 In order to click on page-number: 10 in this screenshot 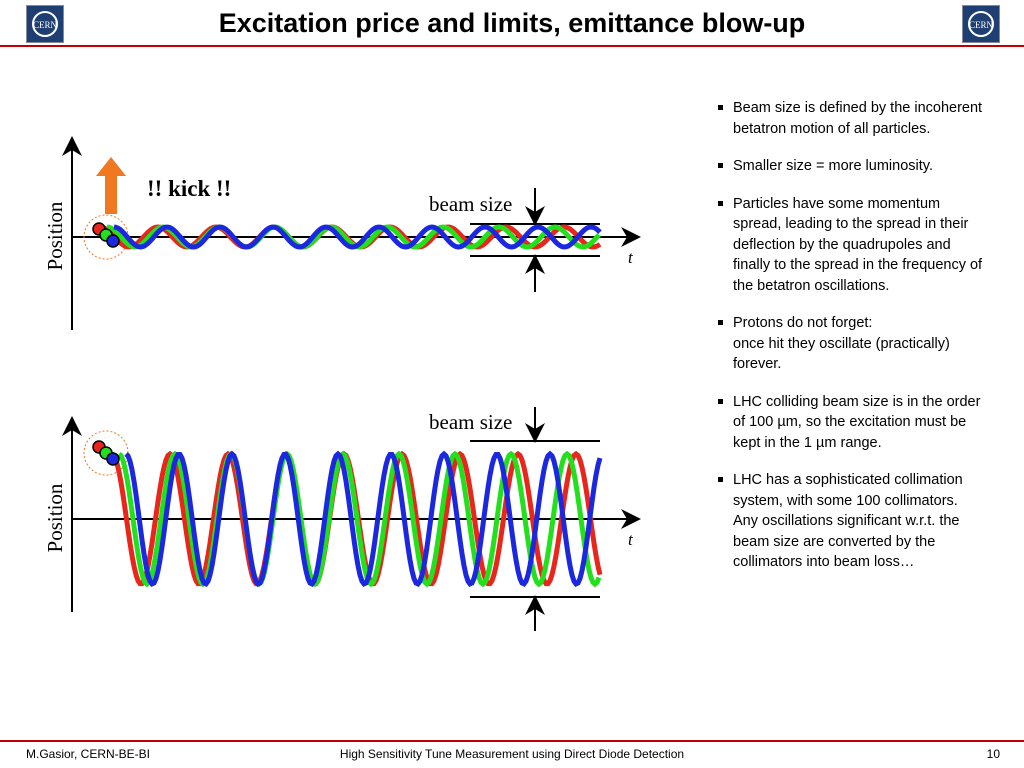, I will do `click(993, 754)`.